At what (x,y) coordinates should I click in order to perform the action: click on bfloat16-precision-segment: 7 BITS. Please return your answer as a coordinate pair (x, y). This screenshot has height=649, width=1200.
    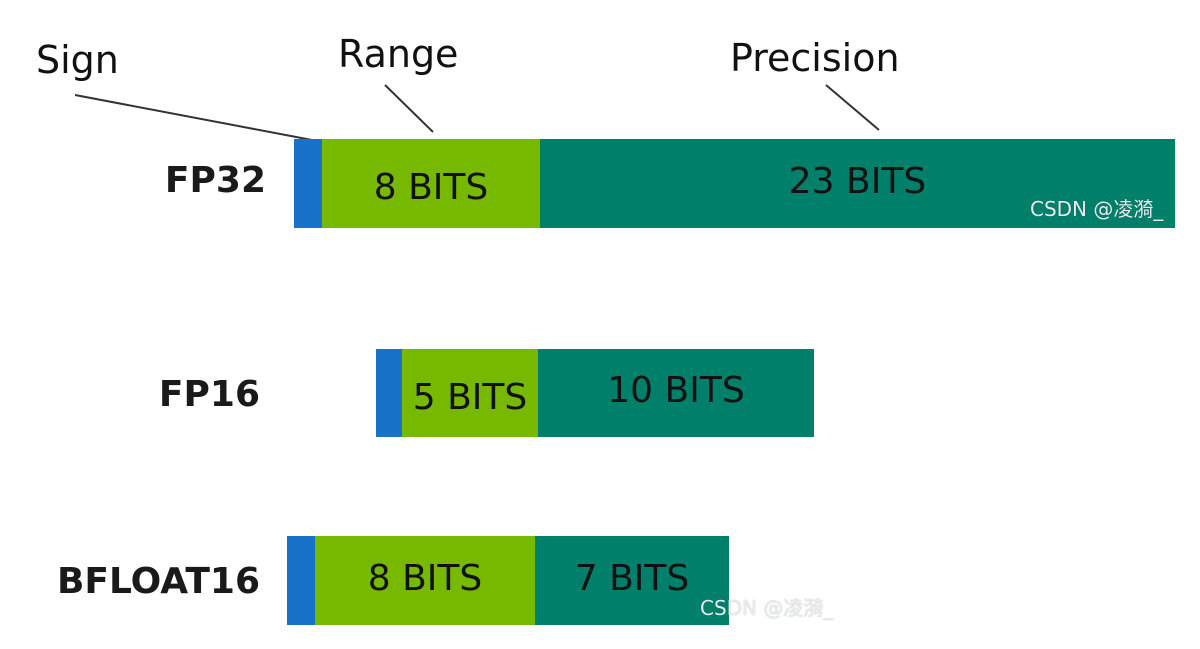
    Looking at the image, I should click on (632, 580).